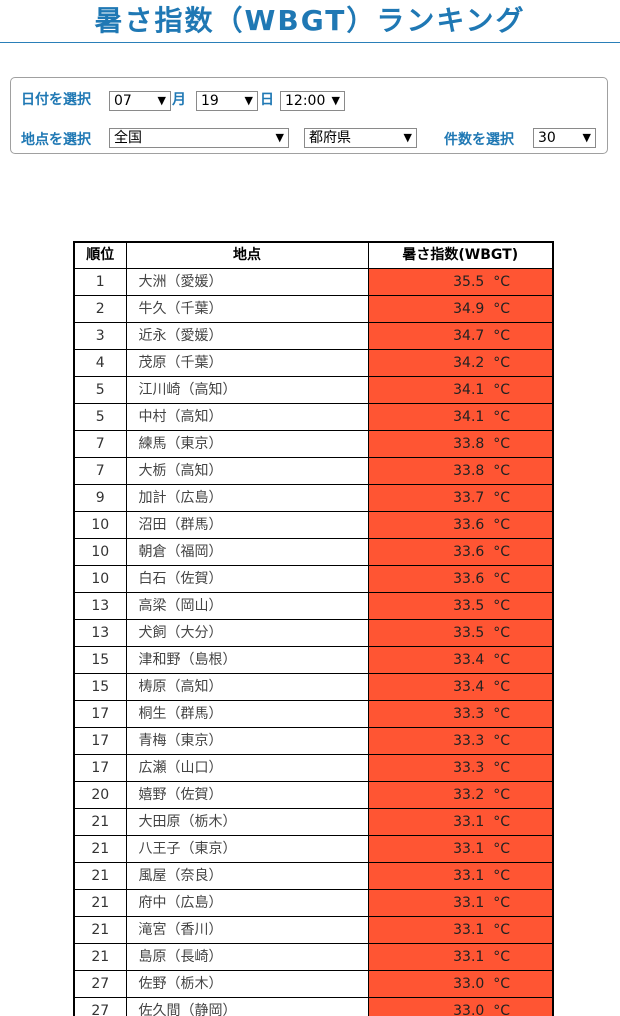 This screenshot has height=1016, width=620. What do you see at coordinates (100, 390) in the screenshot?
I see `rank-cell: 5` at bounding box center [100, 390].